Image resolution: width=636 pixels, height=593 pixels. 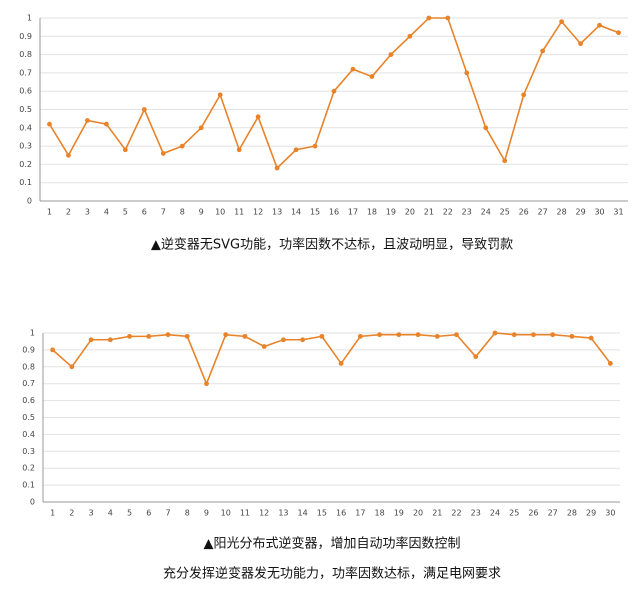 I want to click on x-tick-label: 26, so click(x=524, y=212).